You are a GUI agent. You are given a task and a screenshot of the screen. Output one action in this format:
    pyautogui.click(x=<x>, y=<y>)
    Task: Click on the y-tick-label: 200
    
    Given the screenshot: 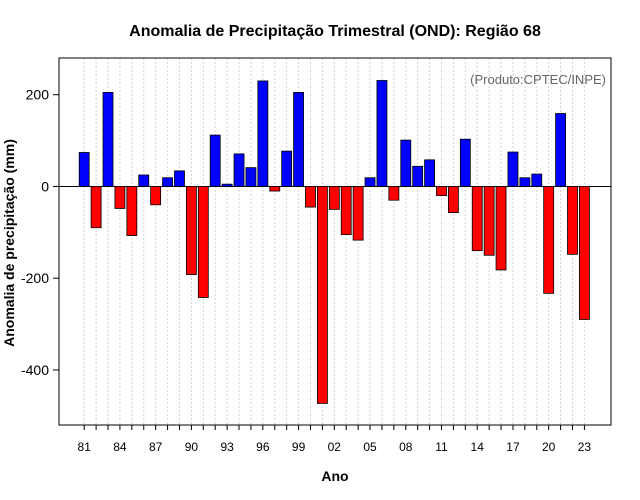 What is the action you would take?
    pyautogui.click(x=38, y=95)
    